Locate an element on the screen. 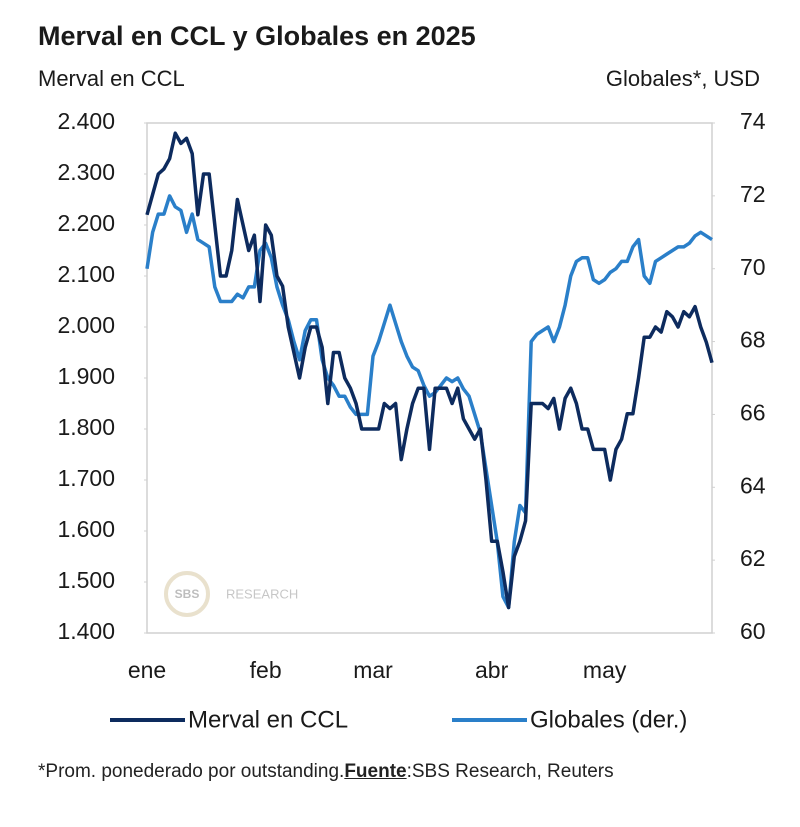 The height and width of the screenshot is (827, 800). x-tick-label: mar is located at coordinates (373, 670).